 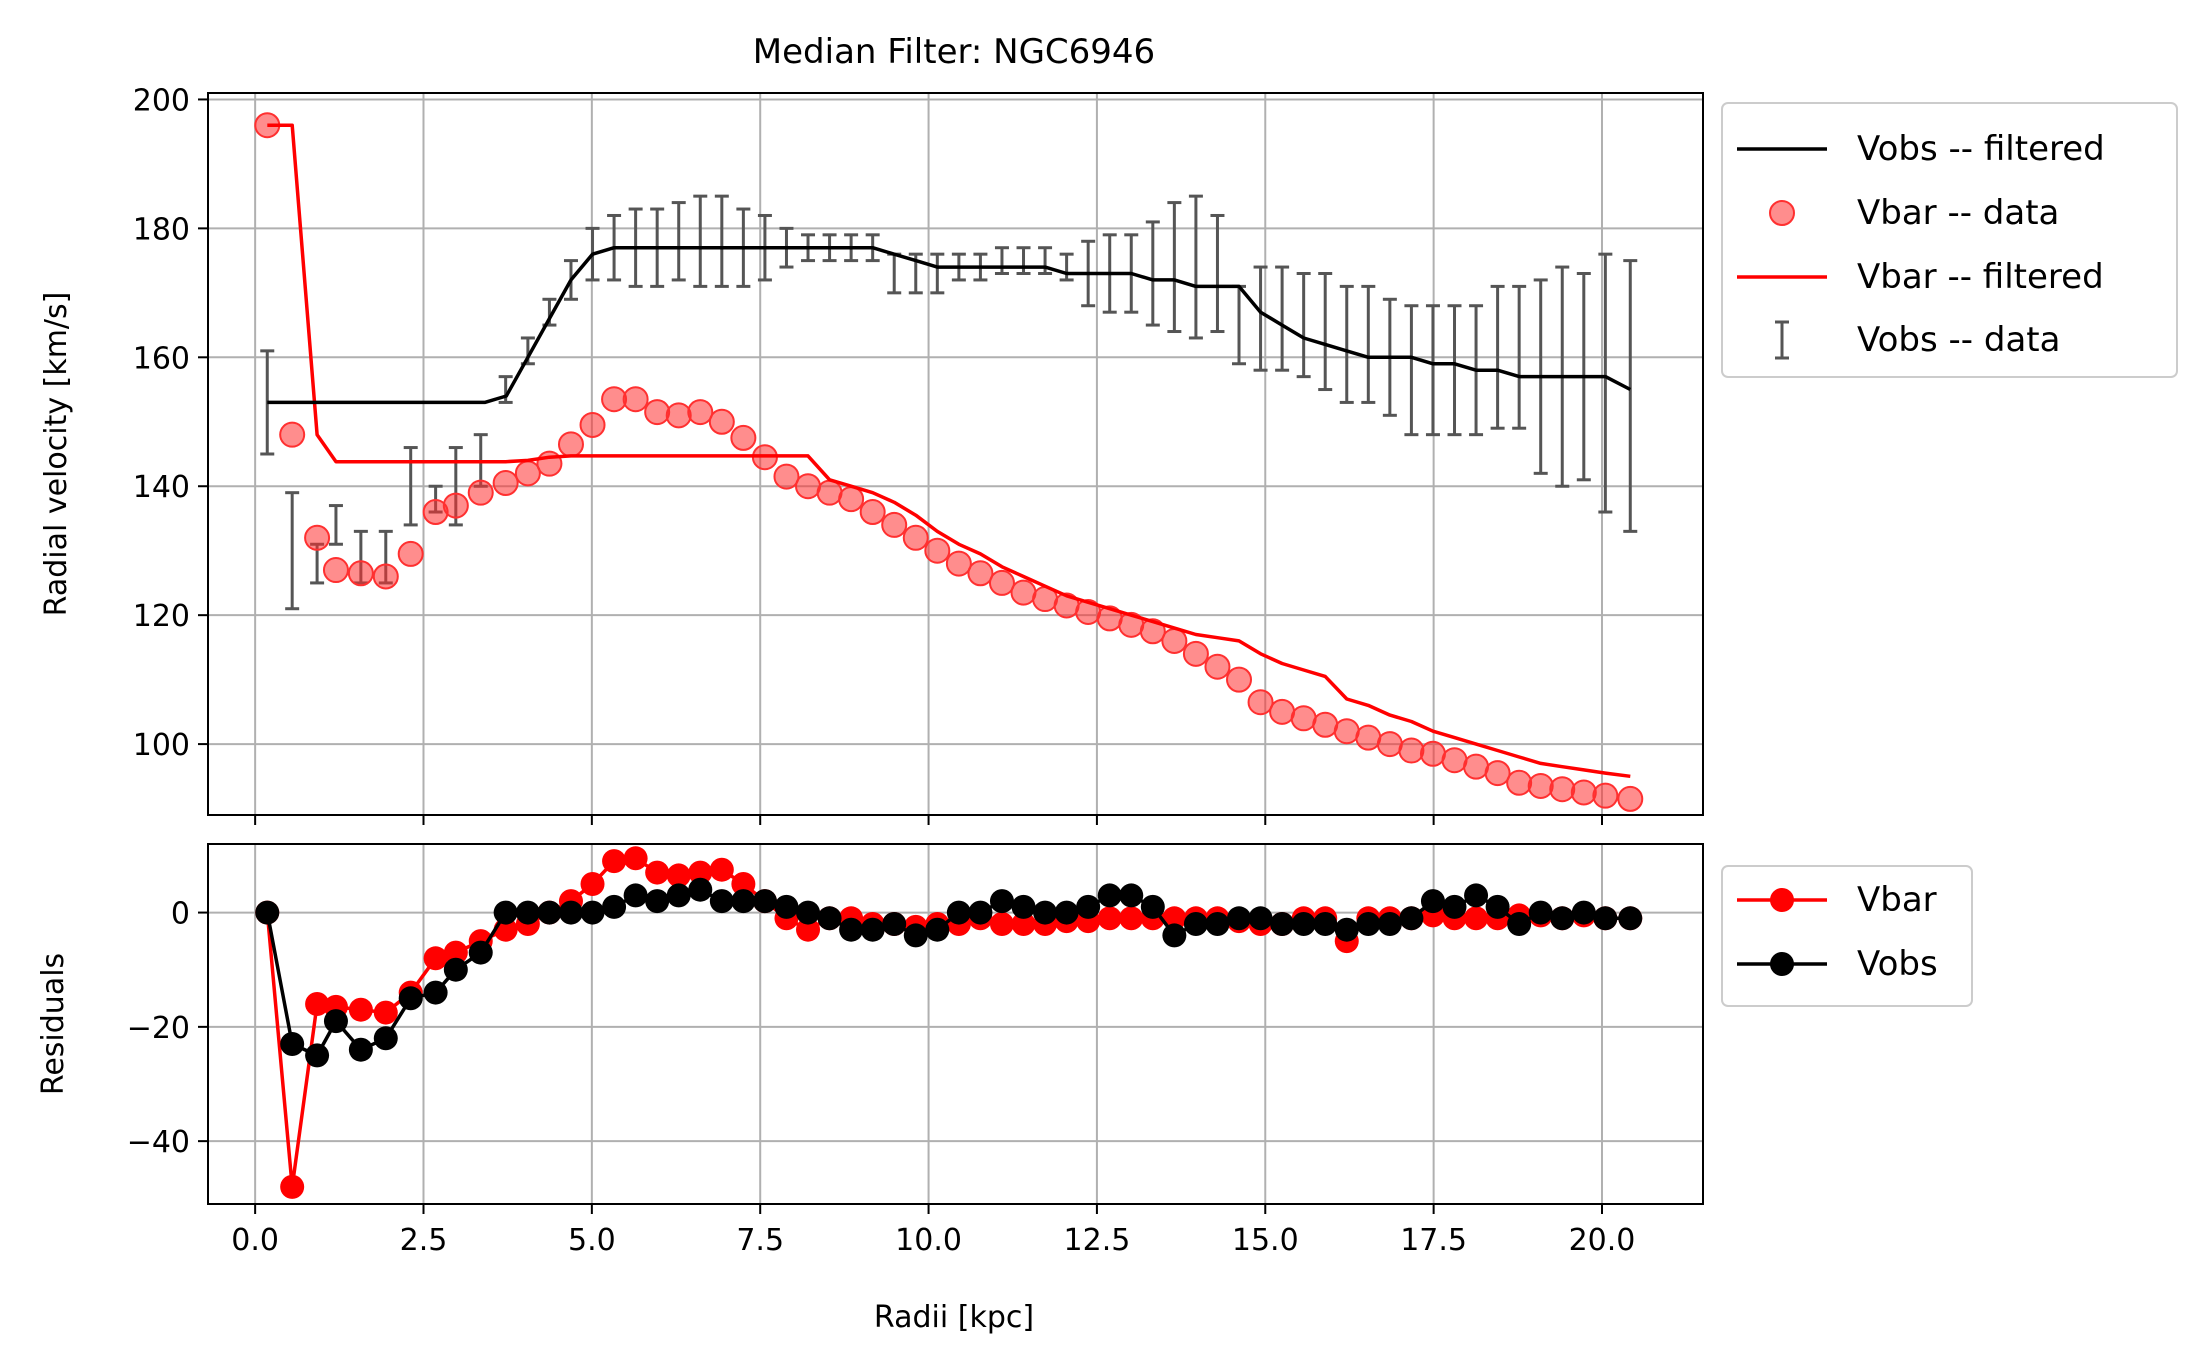 What do you see at coordinates (1433, 1240) in the screenshot?
I see `bottom-x-tick-label: 17.5` at bounding box center [1433, 1240].